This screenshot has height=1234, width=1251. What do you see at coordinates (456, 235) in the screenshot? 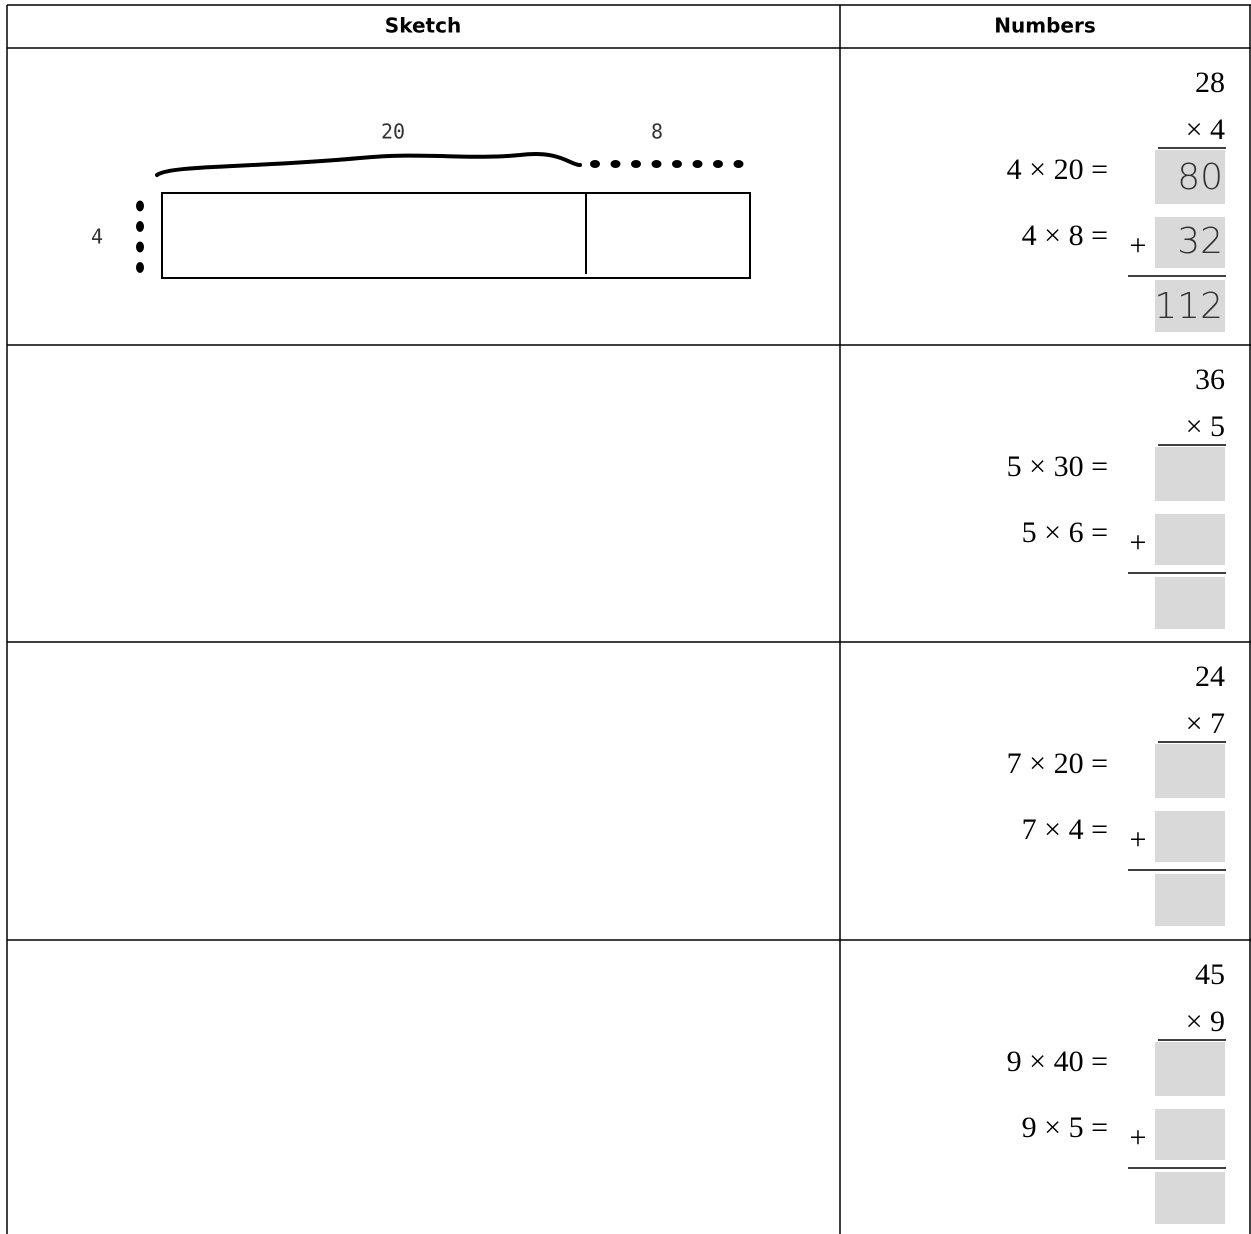
I see `area-model` at bounding box center [456, 235].